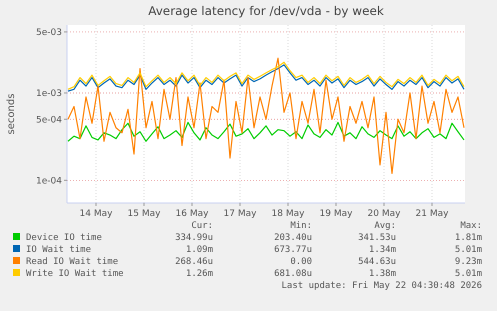 This screenshot has height=311, width=497. What do you see at coordinates (468, 238) in the screenshot?
I see `text: 1.81m` at bounding box center [468, 238].